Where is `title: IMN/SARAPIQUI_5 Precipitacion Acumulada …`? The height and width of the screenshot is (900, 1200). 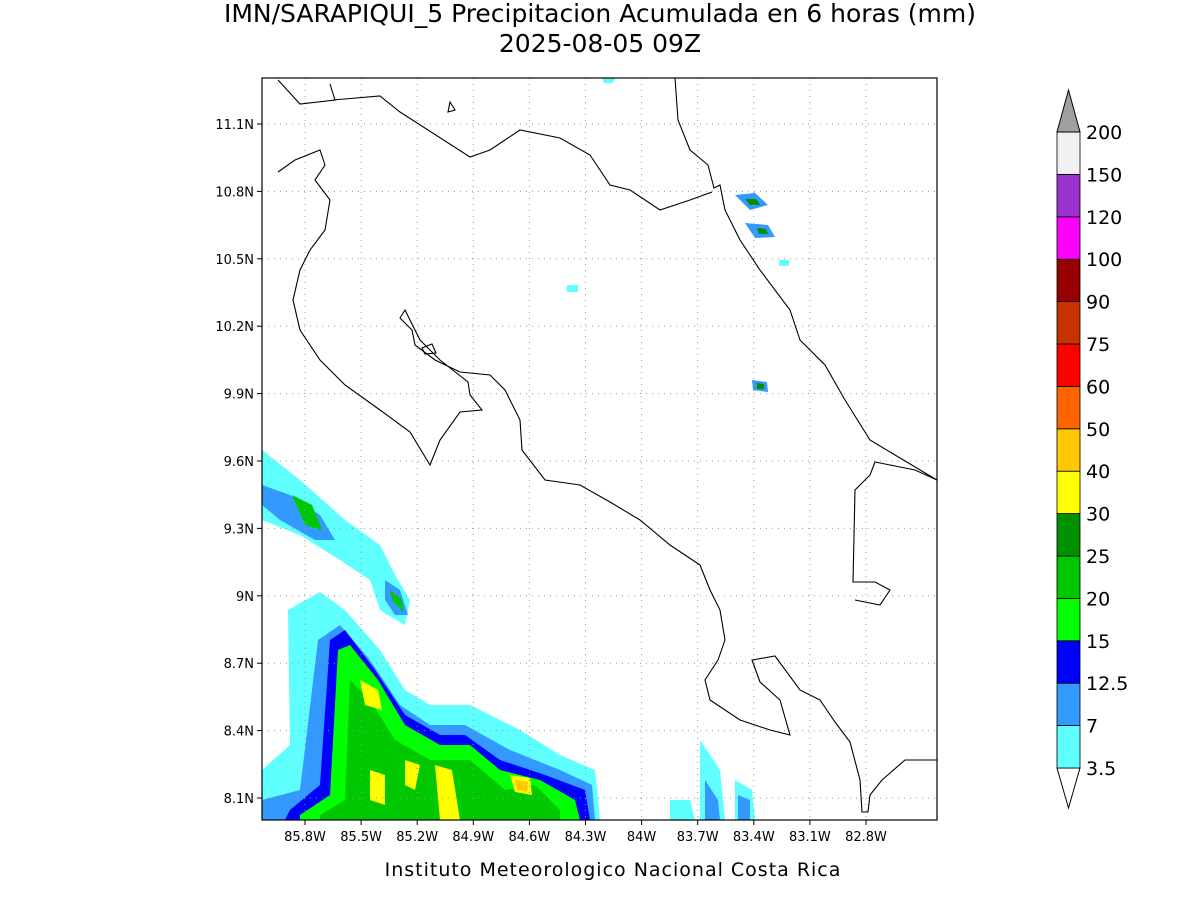
title: IMN/SARAPIQUI_5 Precipitacion Acumulada … is located at coordinates (600, 14).